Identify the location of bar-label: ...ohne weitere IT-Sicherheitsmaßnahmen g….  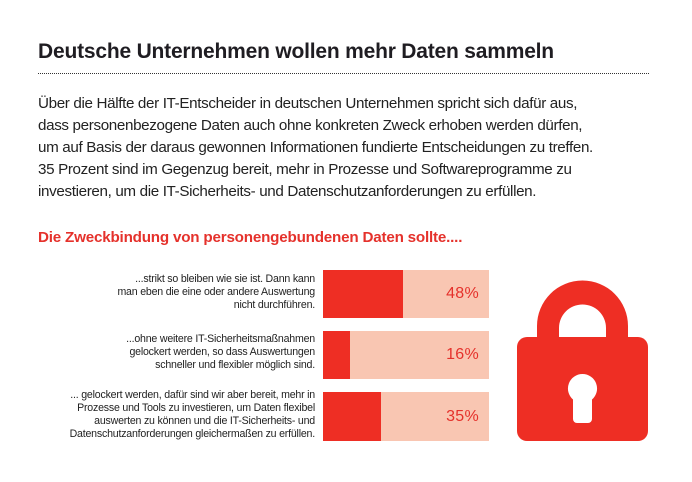
(220, 352).